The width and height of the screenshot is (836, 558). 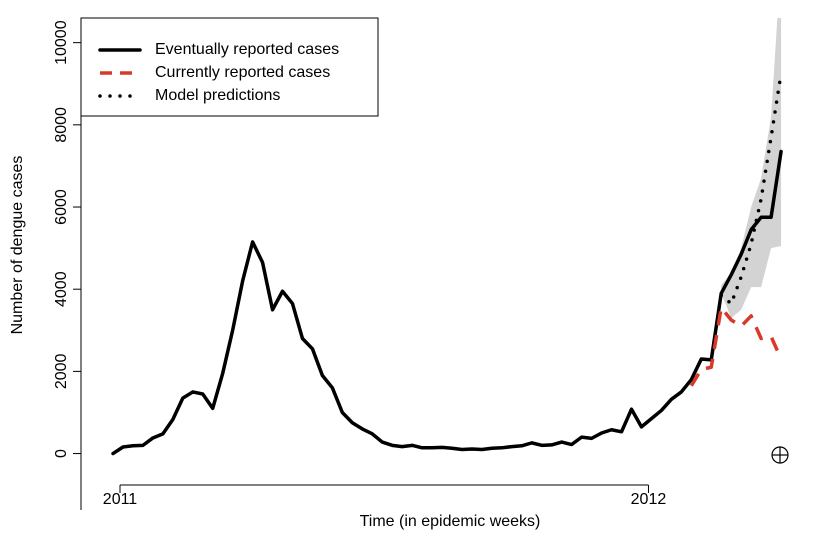 What do you see at coordinates (61, 125) in the screenshot?
I see `y-tick-label: 8000` at bounding box center [61, 125].